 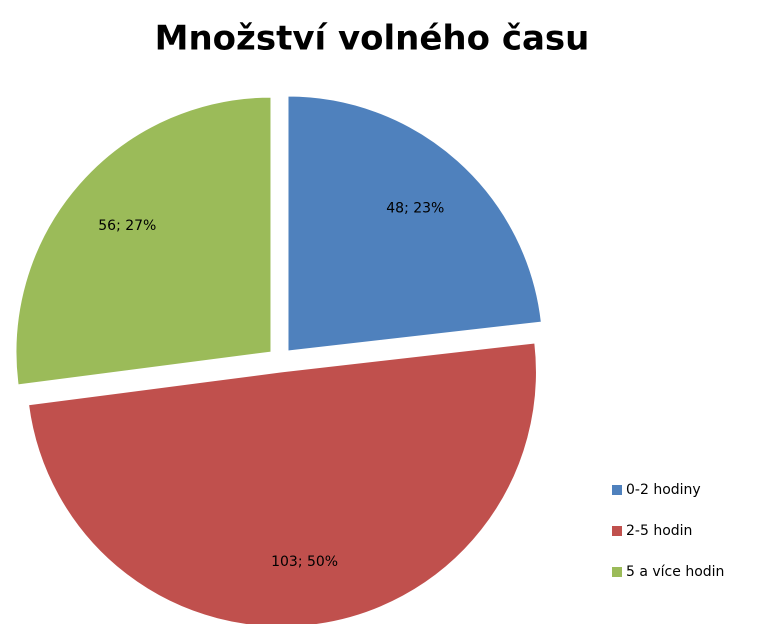 I want to click on legend-label: 5 a více hodin, so click(x=675, y=572).